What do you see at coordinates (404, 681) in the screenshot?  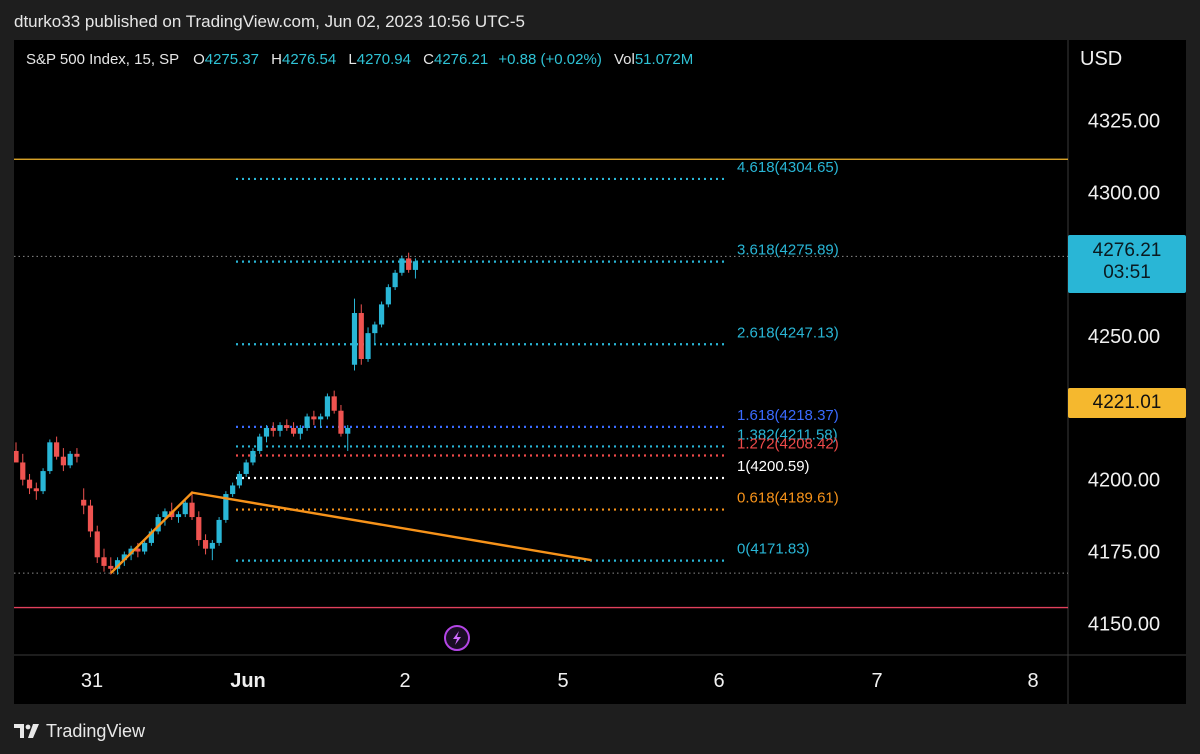 I see `time-tick: 2` at bounding box center [404, 681].